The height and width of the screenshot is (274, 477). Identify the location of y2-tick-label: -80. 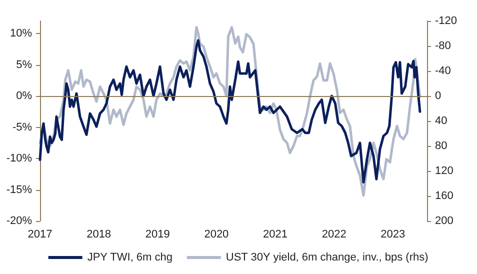
(443, 46).